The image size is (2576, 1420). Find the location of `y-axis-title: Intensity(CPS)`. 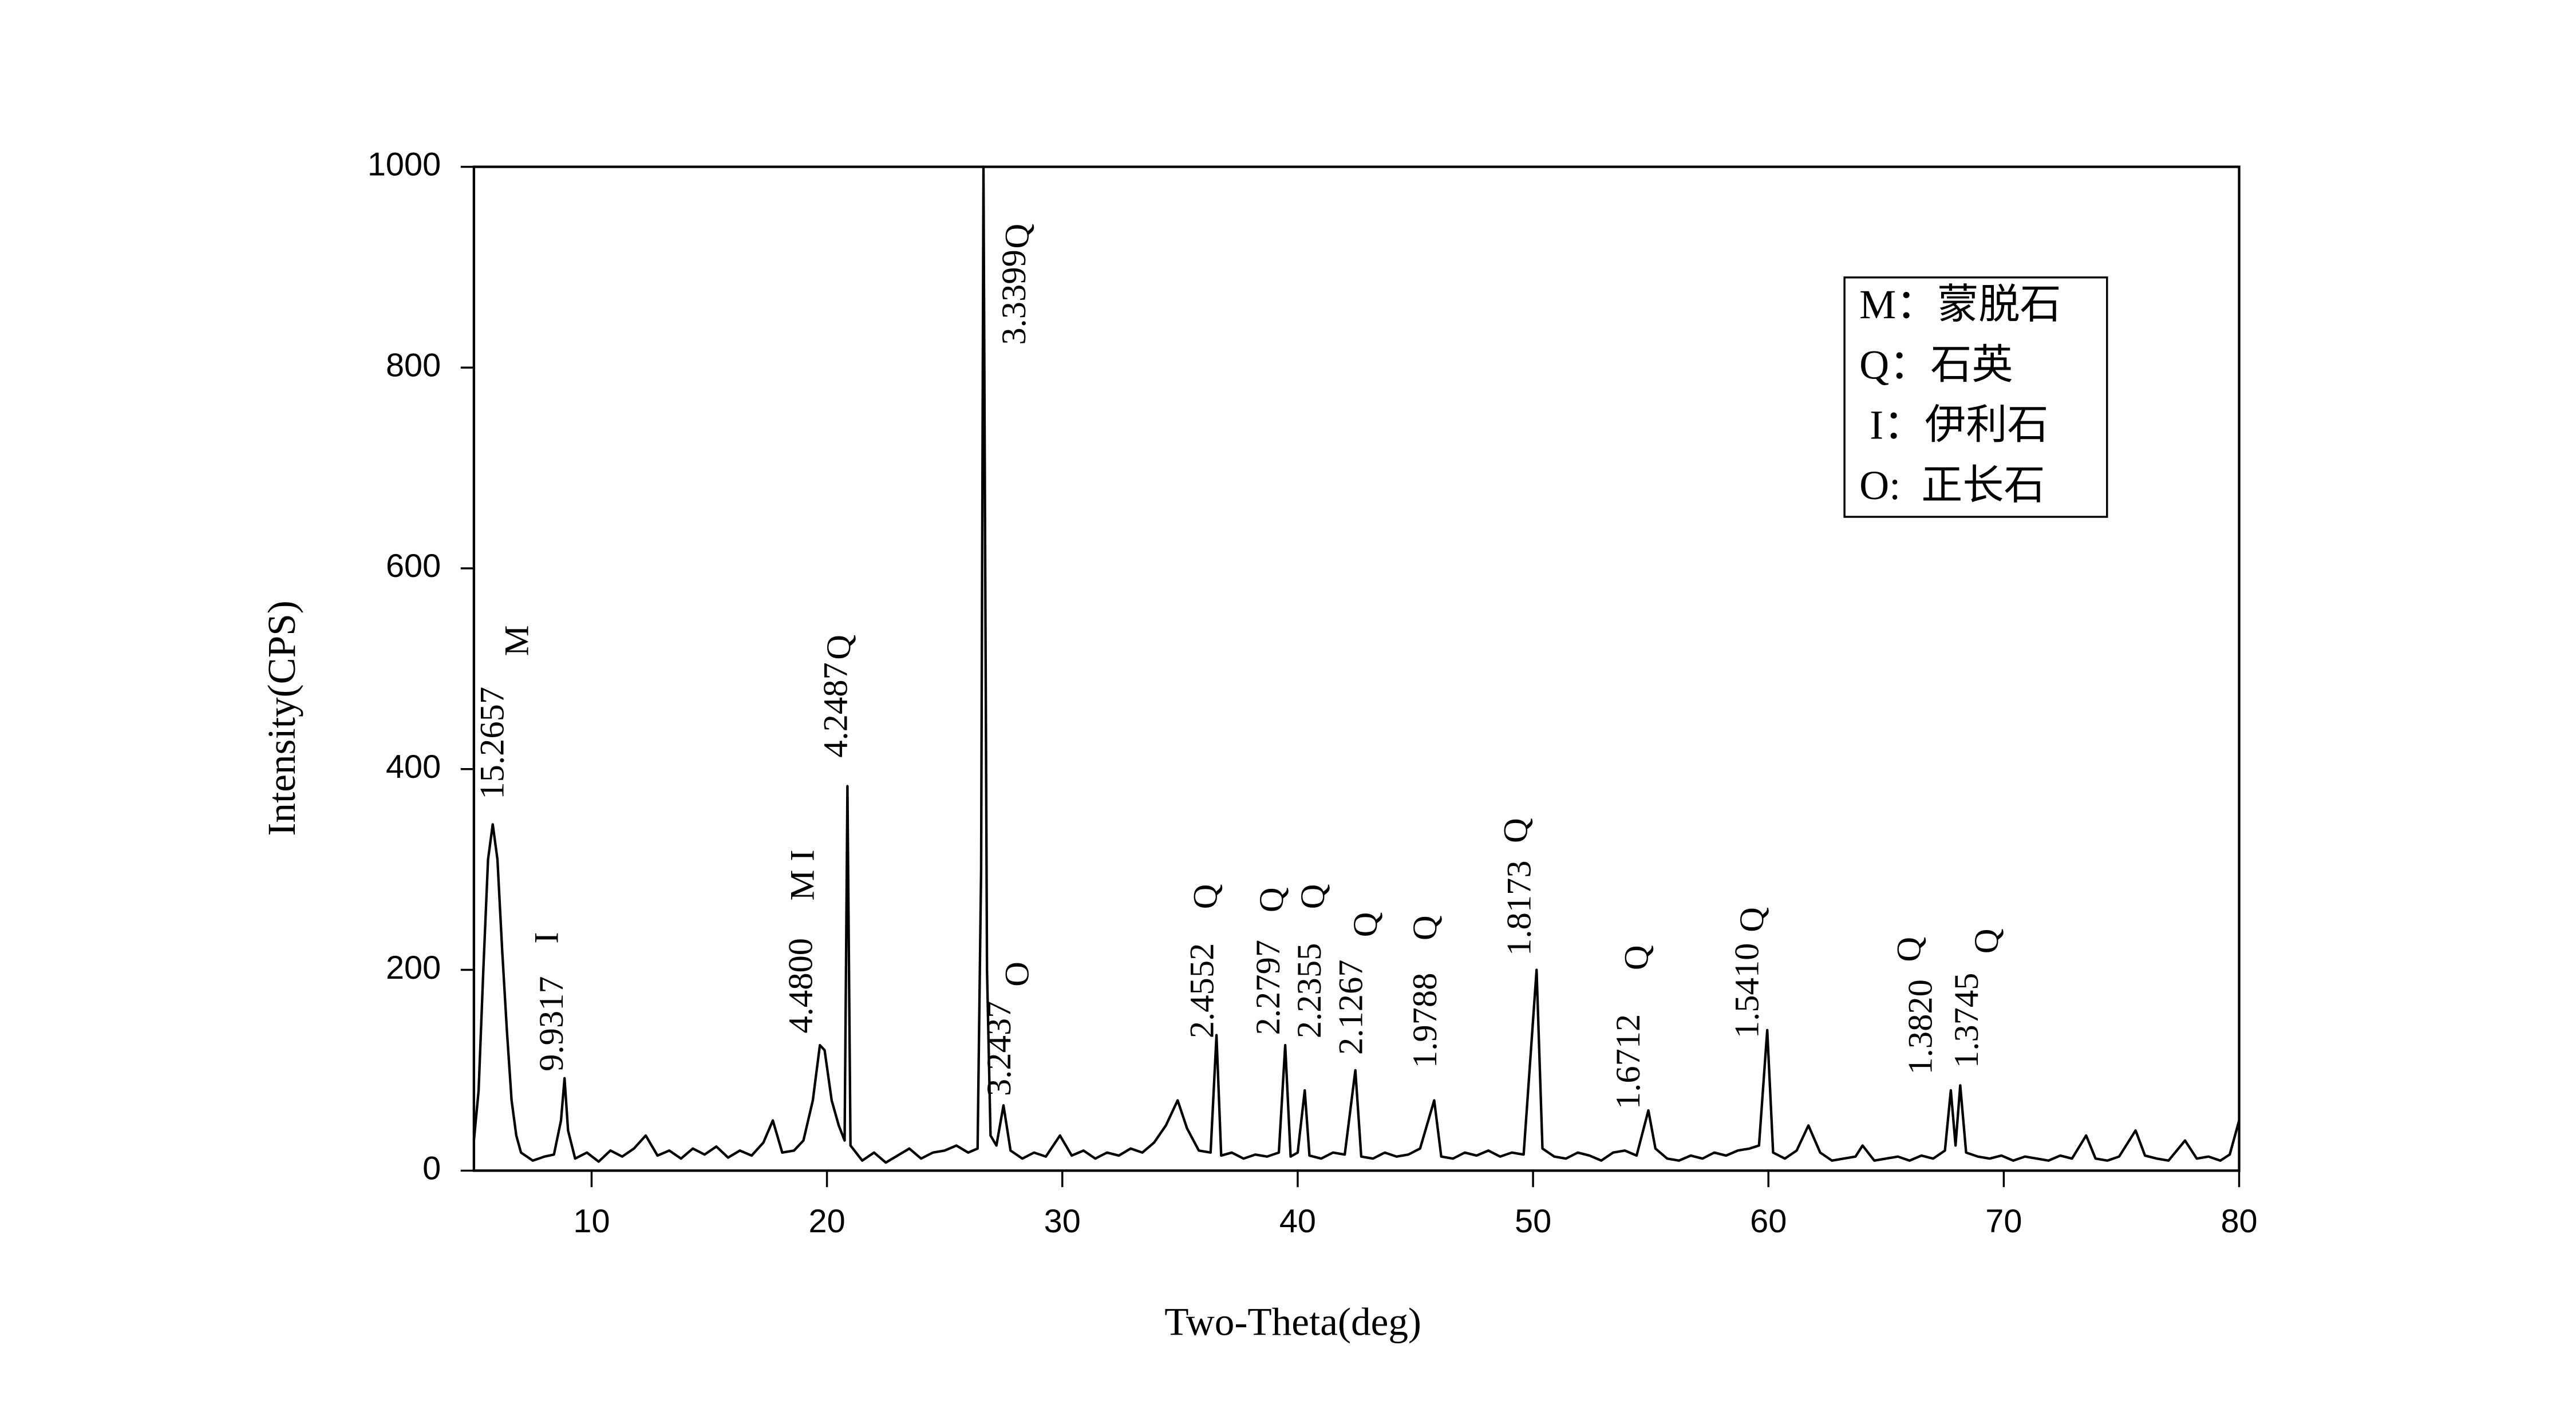

y-axis-title: Intensity(CPS) is located at coordinates (281, 718).